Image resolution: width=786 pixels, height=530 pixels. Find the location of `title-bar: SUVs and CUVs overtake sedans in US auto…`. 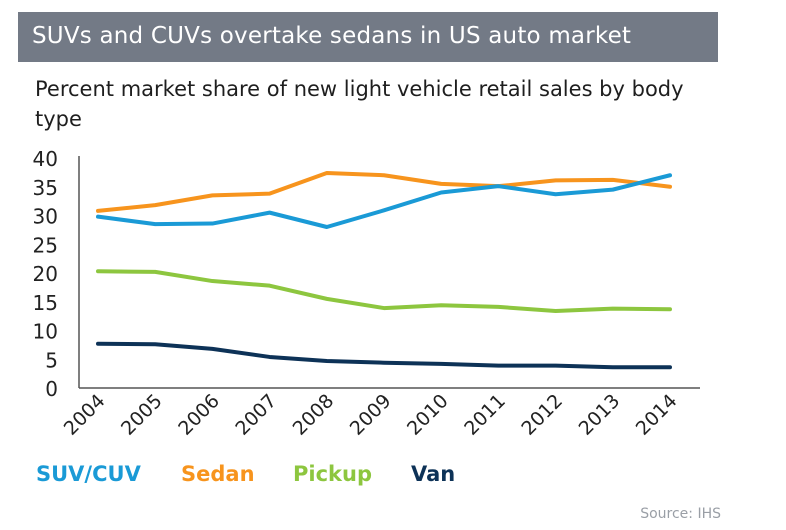

title-bar: SUVs and CUVs overtake sedans in US auto… is located at coordinates (368, 37).